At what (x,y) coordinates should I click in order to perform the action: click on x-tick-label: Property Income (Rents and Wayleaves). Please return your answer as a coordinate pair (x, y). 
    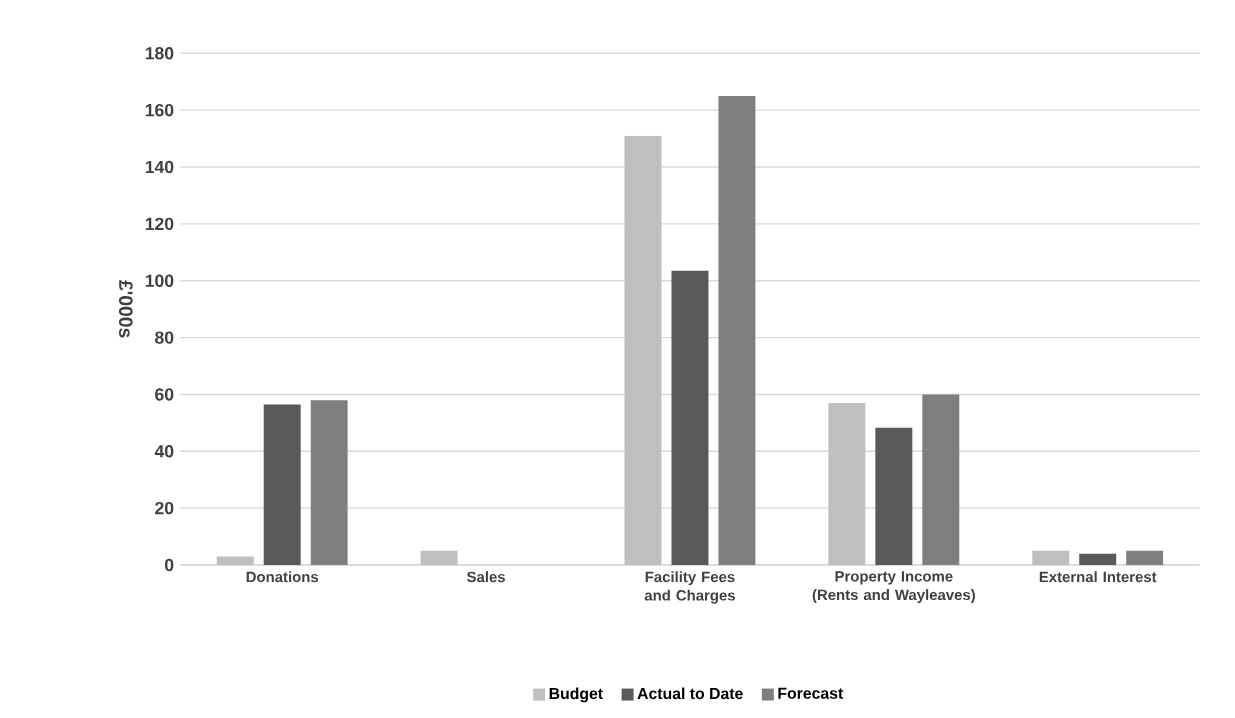
    Looking at the image, I should click on (893, 587).